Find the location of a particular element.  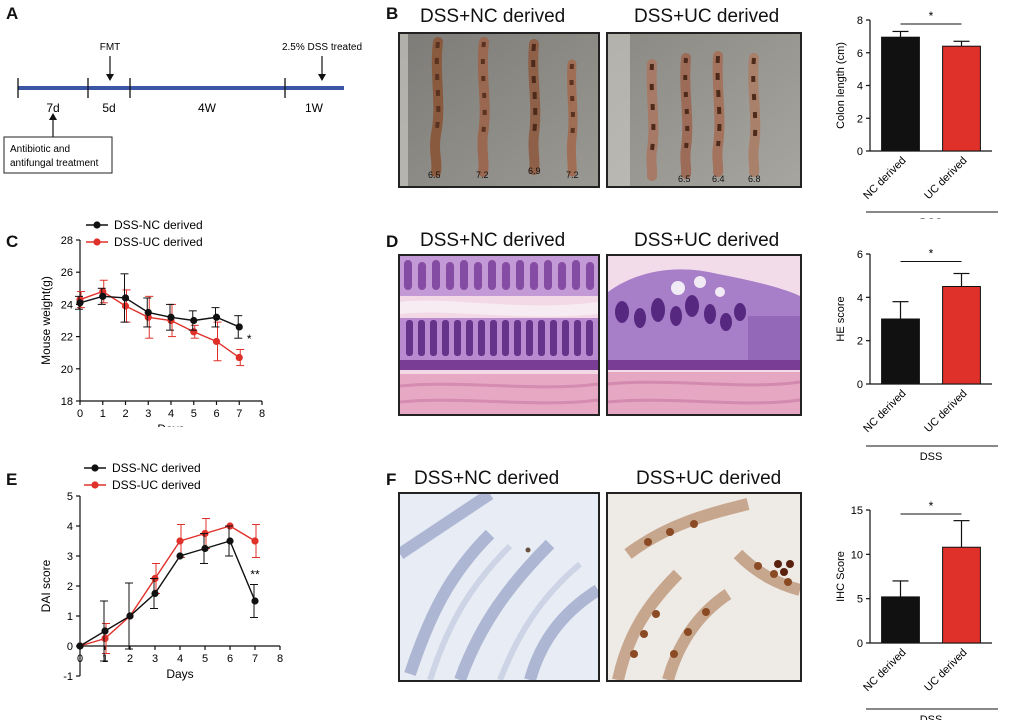

colon-photo-uc: 6.5 6.4 6.8 is located at coordinates (704, 110).